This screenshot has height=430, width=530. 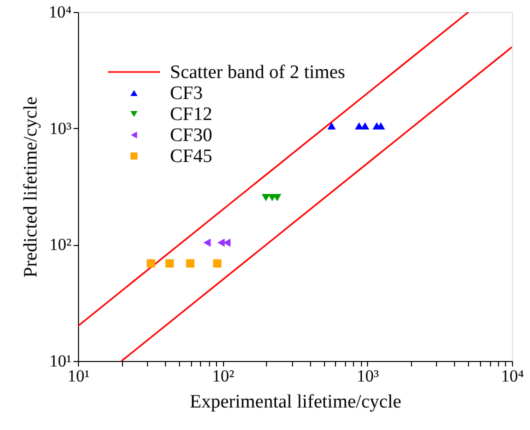 I want to click on legend-label: CF12, so click(x=191, y=114).